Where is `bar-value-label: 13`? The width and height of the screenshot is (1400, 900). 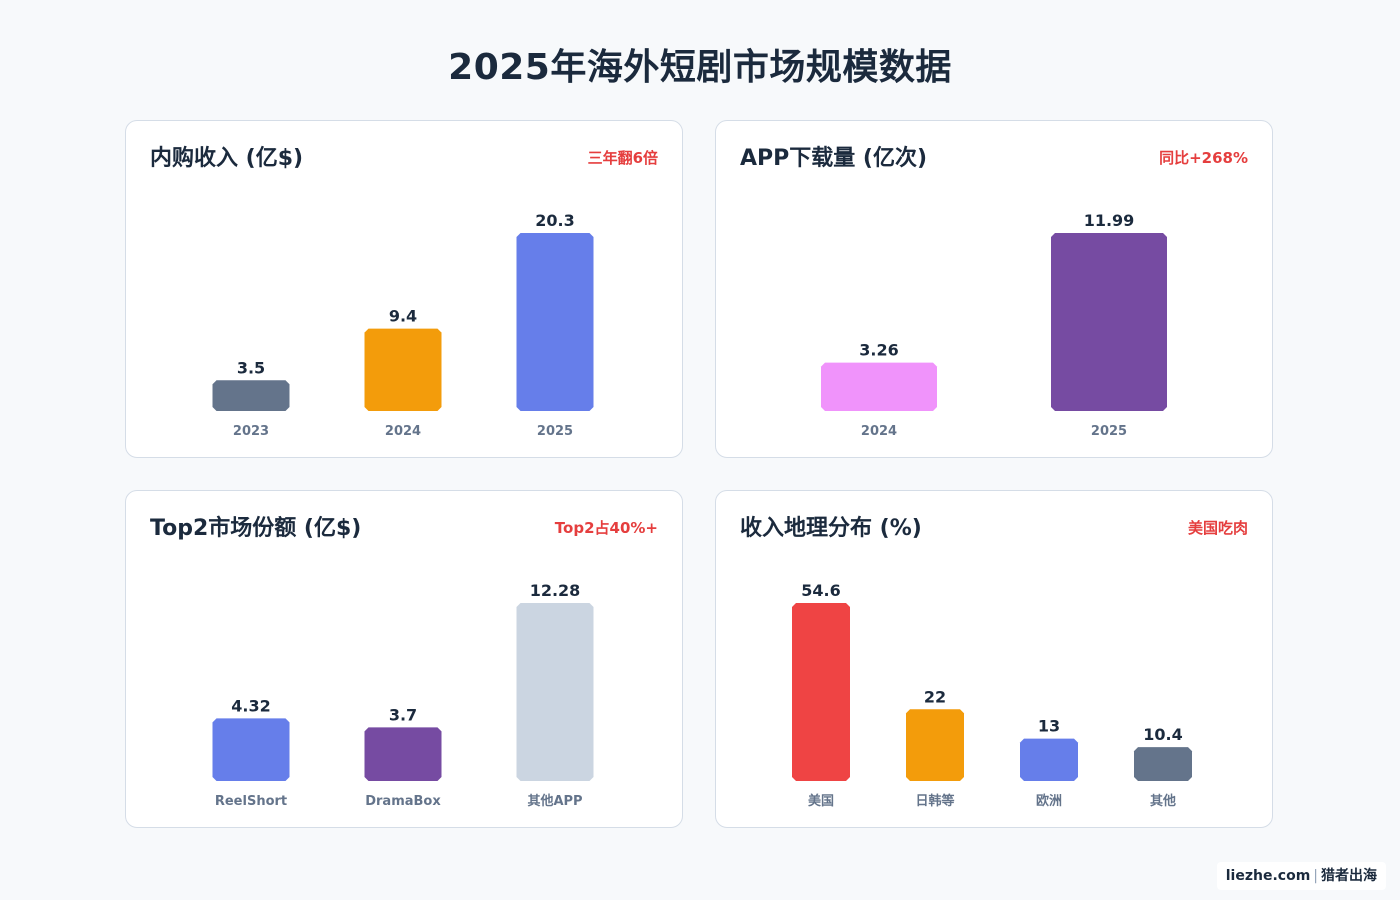
bar-value-label: 13 is located at coordinates (1049, 726).